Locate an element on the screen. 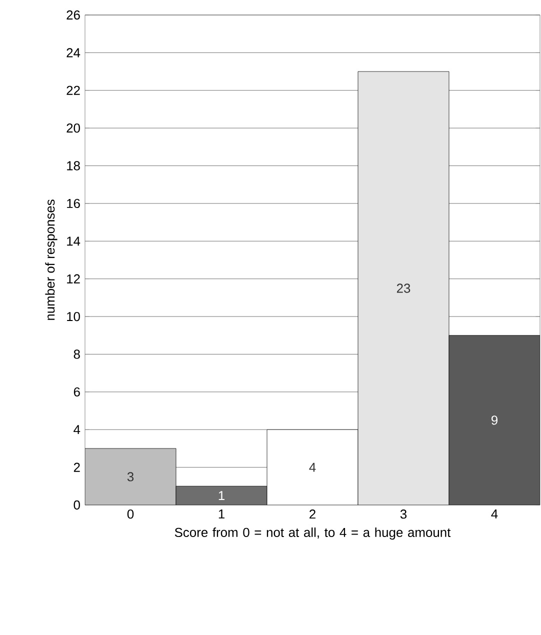 The height and width of the screenshot is (635, 541). data-label: 1 is located at coordinates (221, 495).